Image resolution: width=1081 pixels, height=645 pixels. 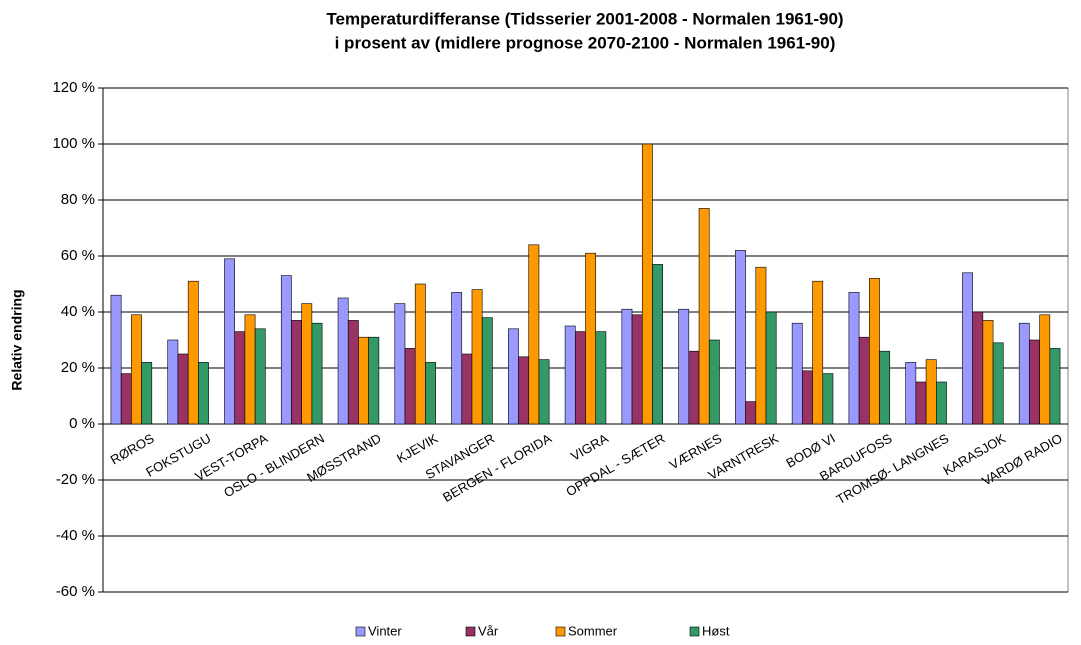 What do you see at coordinates (75, 535) in the screenshot?
I see `y-tick-label: -40 %` at bounding box center [75, 535].